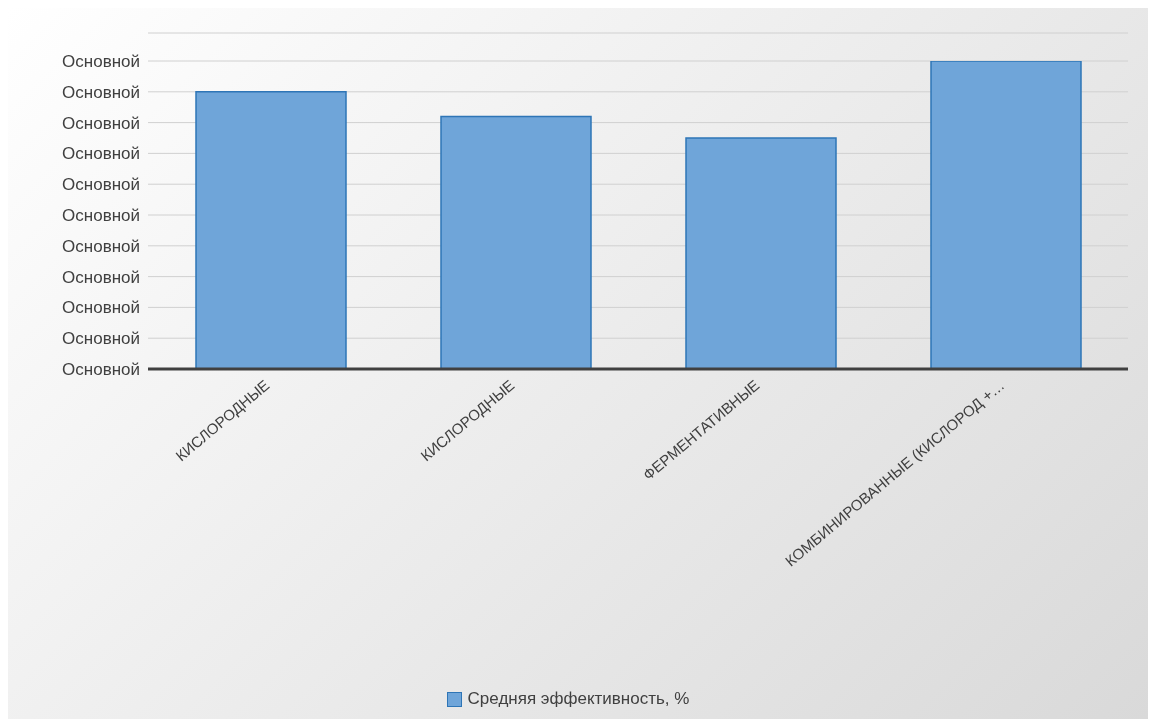  What do you see at coordinates (578, 699) in the screenshot?
I see `legend-label: Средняя эффективность, %` at bounding box center [578, 699].